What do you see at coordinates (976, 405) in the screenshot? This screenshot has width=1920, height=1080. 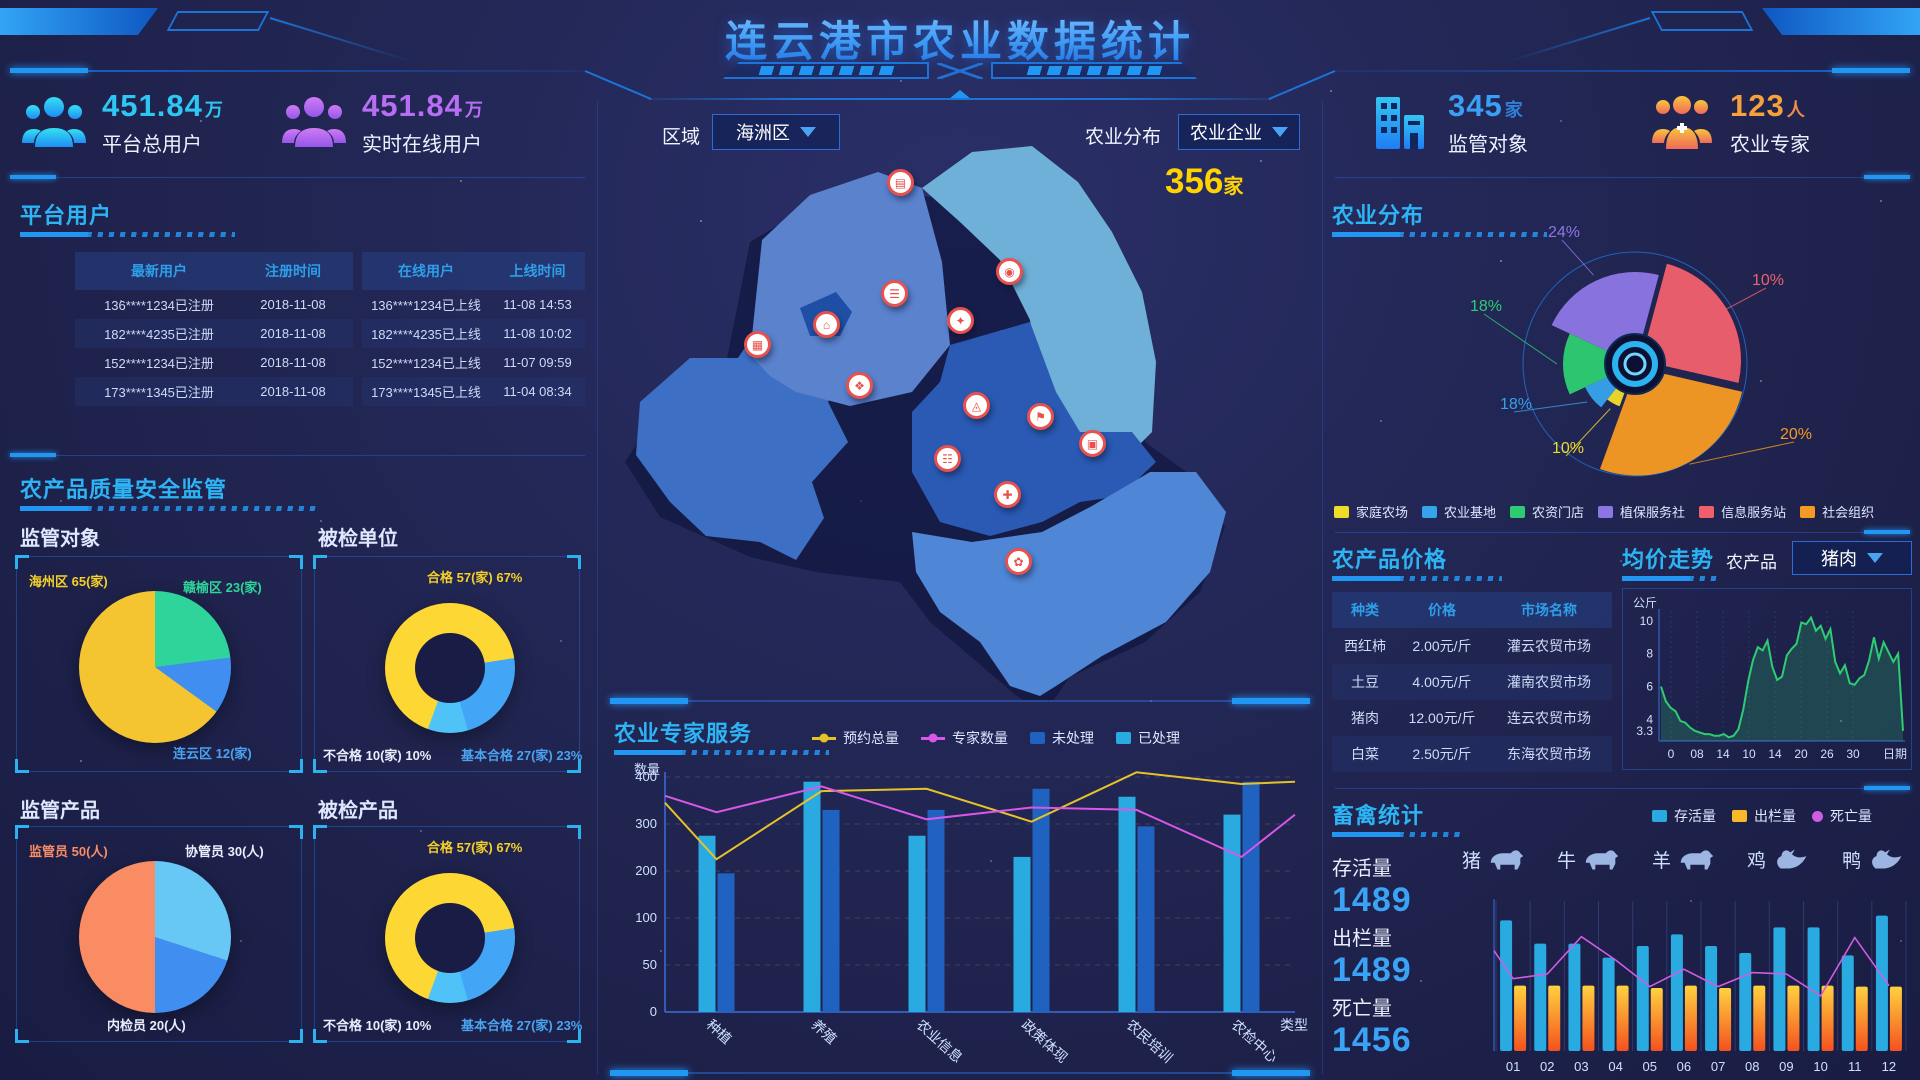 I see `map-pin: ◬` at bounding box center [976, 405].